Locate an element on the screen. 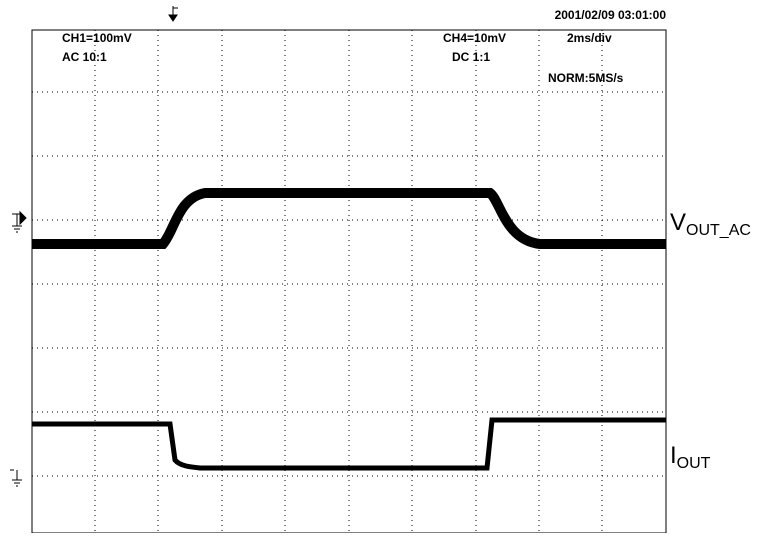 The image size is (779, 538). acquisition-mode: NORM:5MS/s is located at coordinates (586, 78).